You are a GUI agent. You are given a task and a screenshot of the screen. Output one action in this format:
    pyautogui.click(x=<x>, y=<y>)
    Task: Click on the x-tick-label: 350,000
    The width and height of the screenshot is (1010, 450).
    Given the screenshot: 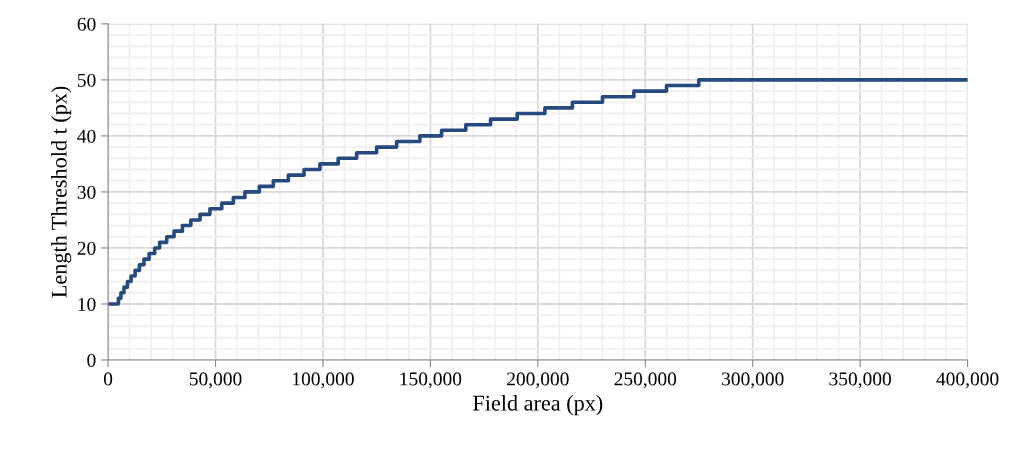 What is the action you would take?
    pyautogui.click(x=860, y=380)
    